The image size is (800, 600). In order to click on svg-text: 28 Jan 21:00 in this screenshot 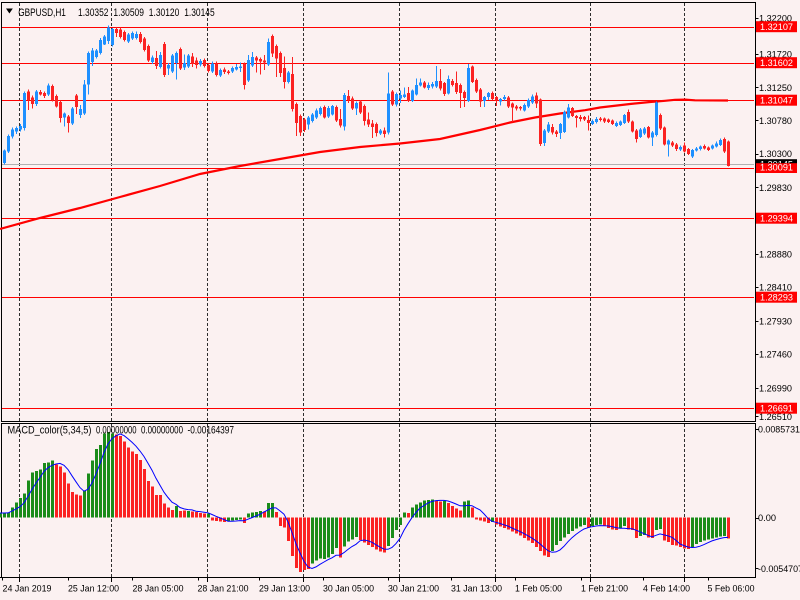, I will do `click(223, 589)`.